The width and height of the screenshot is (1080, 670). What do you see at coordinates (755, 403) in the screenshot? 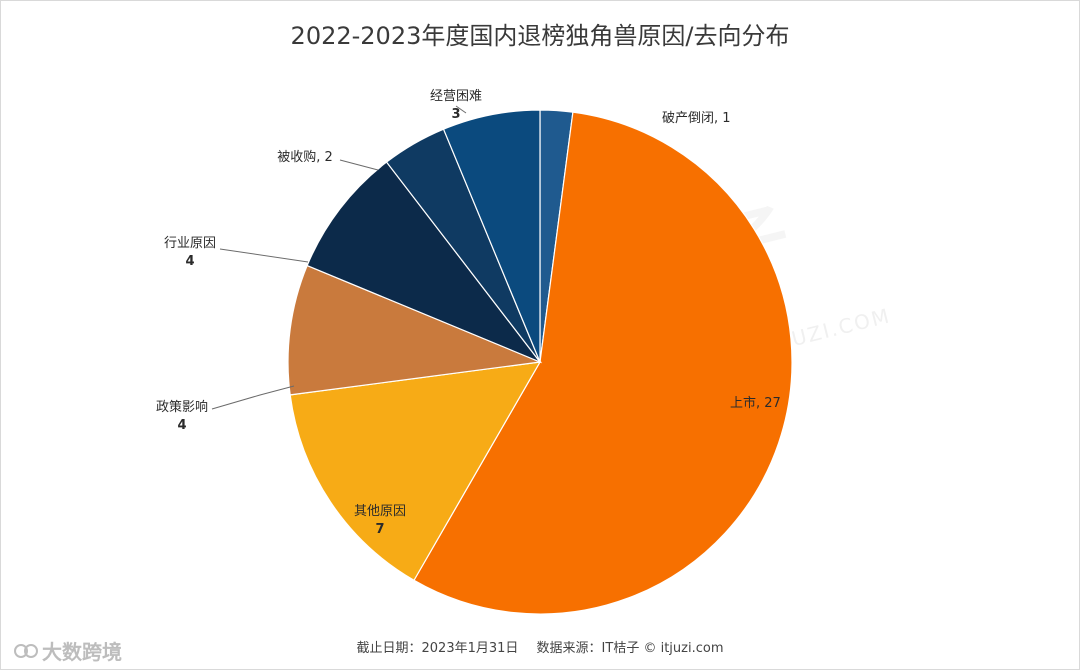
I see `data-label-2: 上市, 27` at bounding box center [755, 403].